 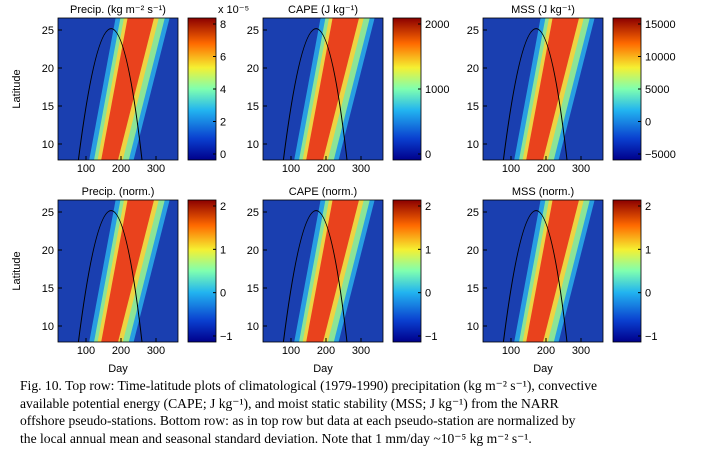 I want to click on panel-2: CAPE (J kg⁻¹) 25 20 15 10 100 200 300 2000 1000 0, so click(x=348, y=89).